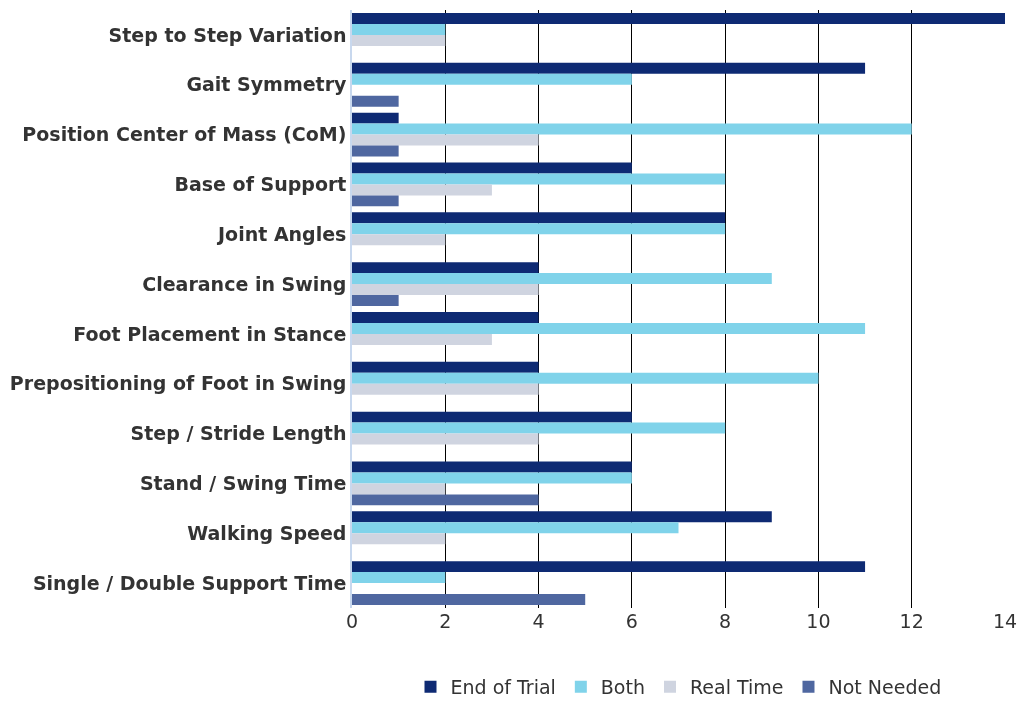 Image resolution: width=1027 pixels, height=716 pixels. I want to click on x-tick-label: 10, so click(818, 621).